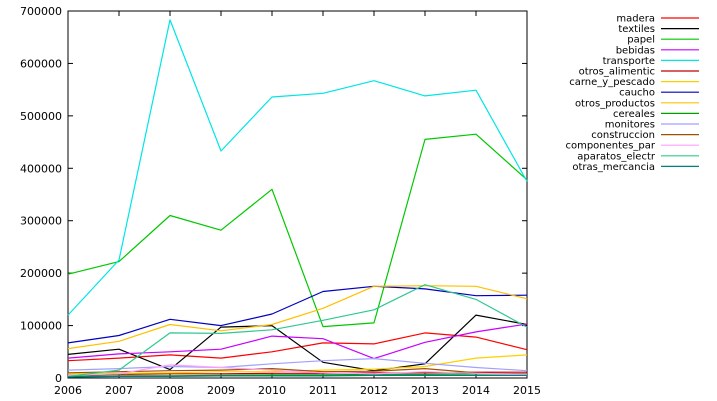  I want to click on x-tick-label: 2006, so click(68, 390).